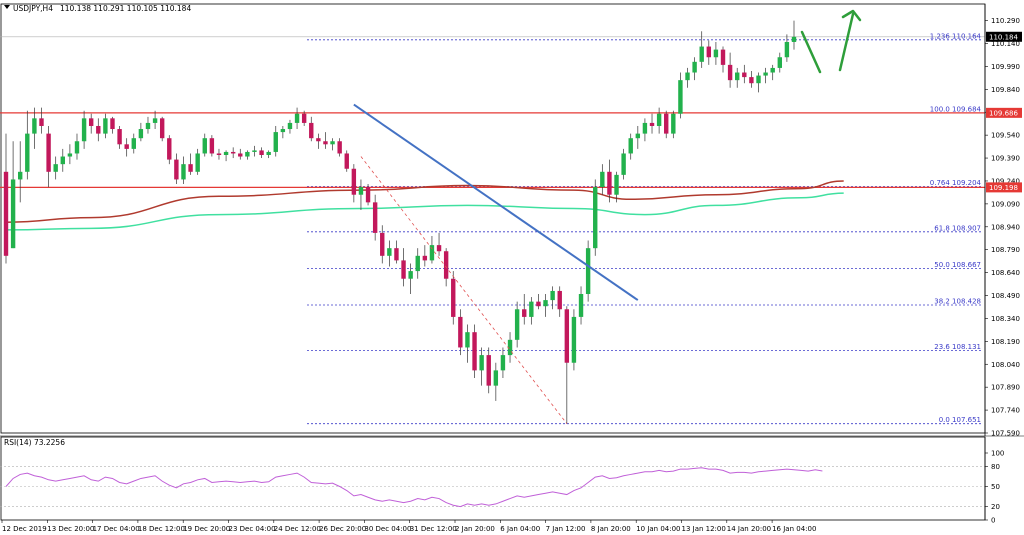 This screenshot has height=535, width=1024. Describe the element at coordinates (34, 442) in the screenshot. I see `rsi-label: RSI(14) 73.2256` at that location.